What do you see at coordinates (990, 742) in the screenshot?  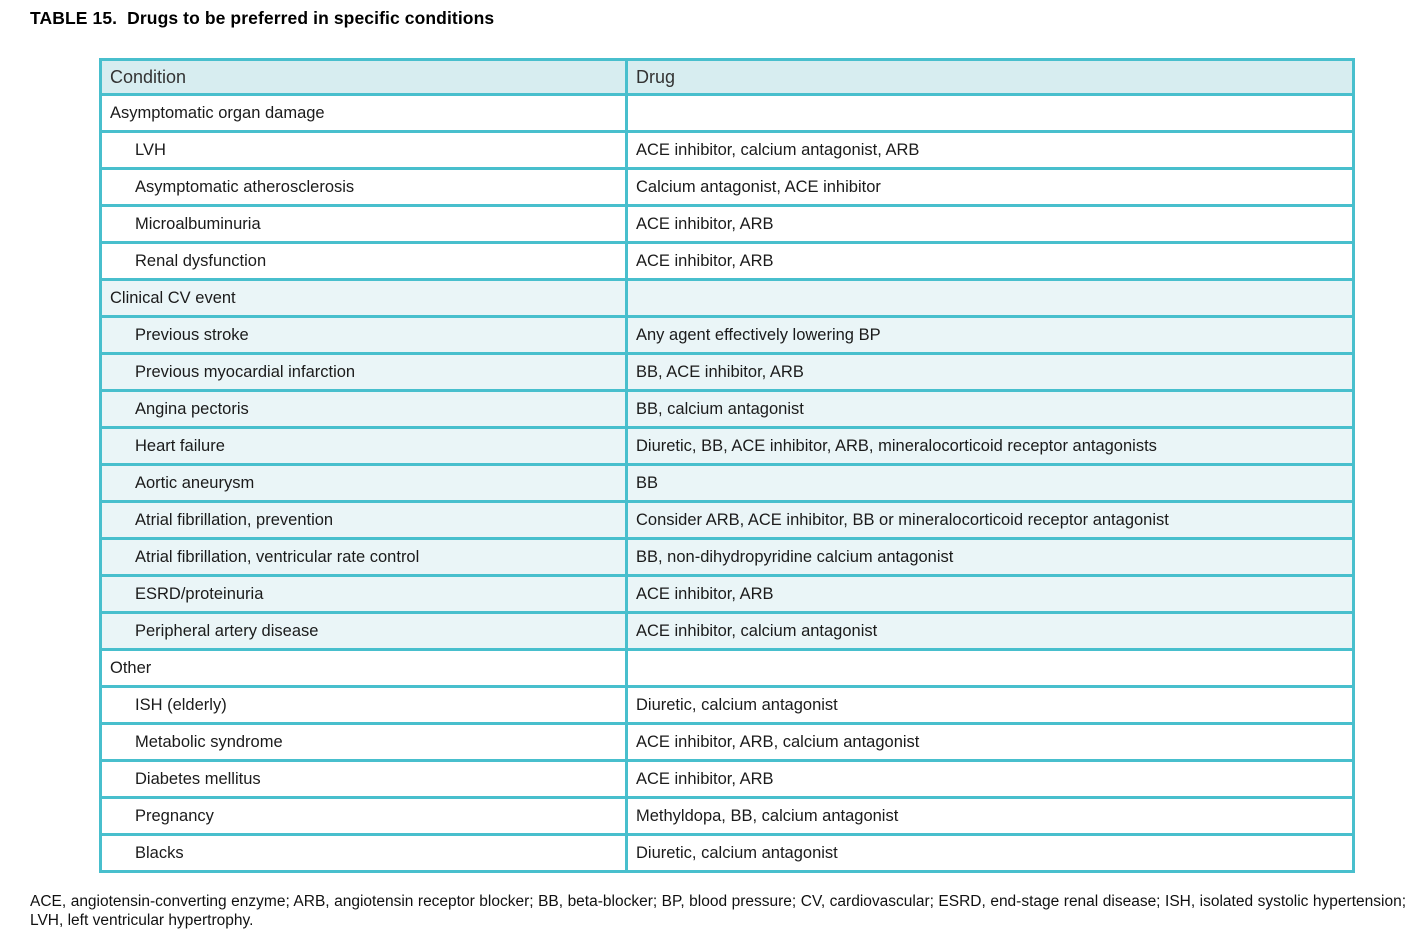 I see `drug-cell: ACE inhibitor, ARB, calcium antagonist` at bounding box center [990, 742].